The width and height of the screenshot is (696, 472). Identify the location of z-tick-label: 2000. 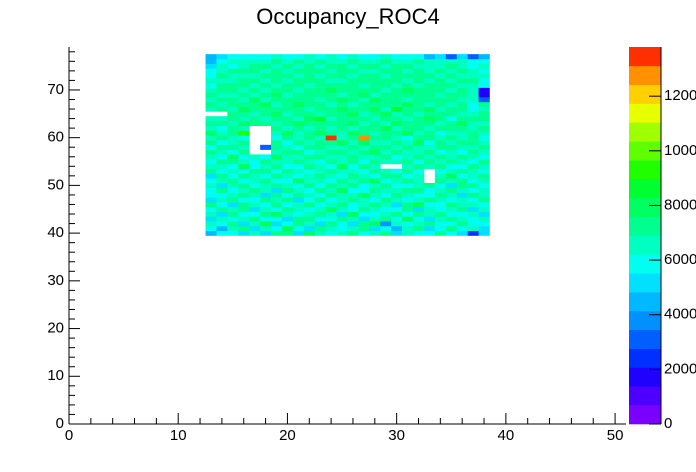
(680, 368).